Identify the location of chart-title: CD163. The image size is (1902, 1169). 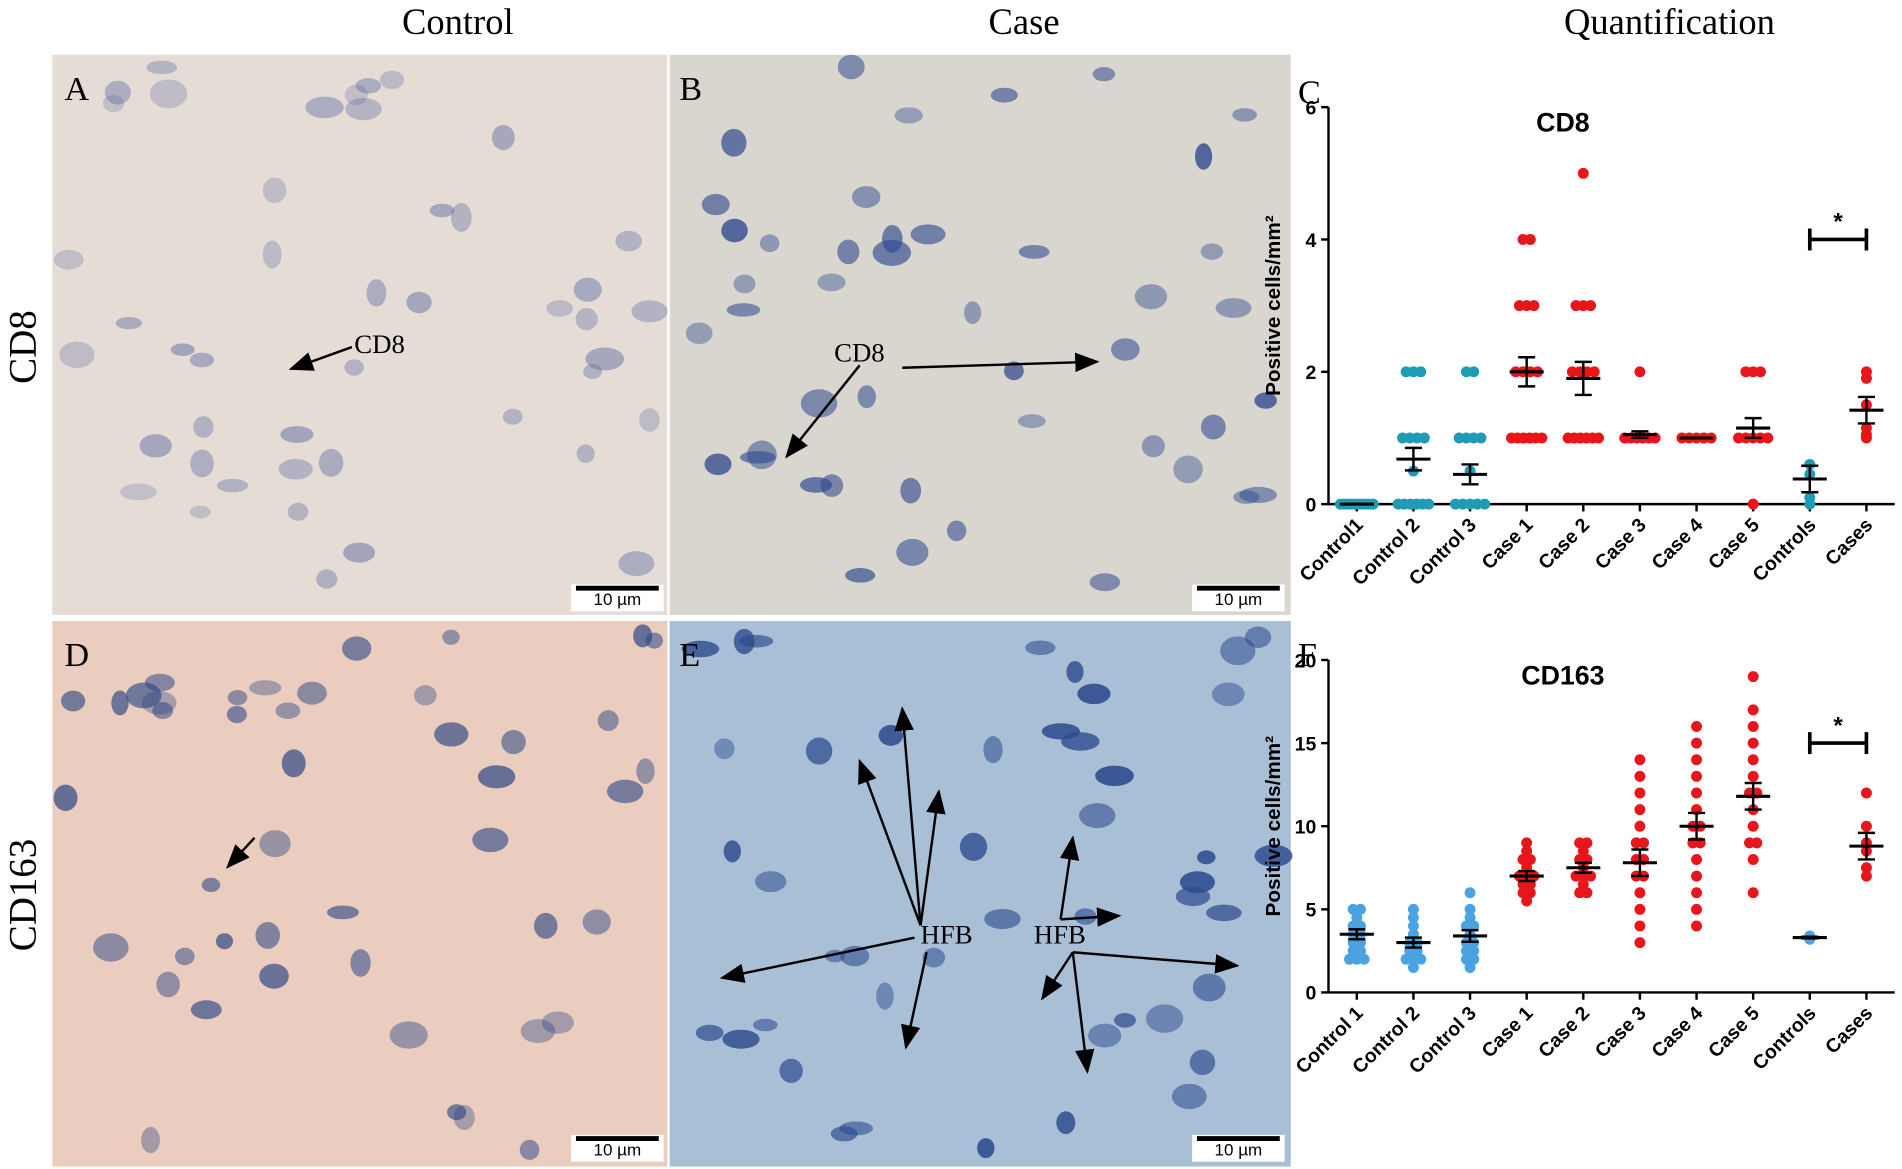
(1562, 675).